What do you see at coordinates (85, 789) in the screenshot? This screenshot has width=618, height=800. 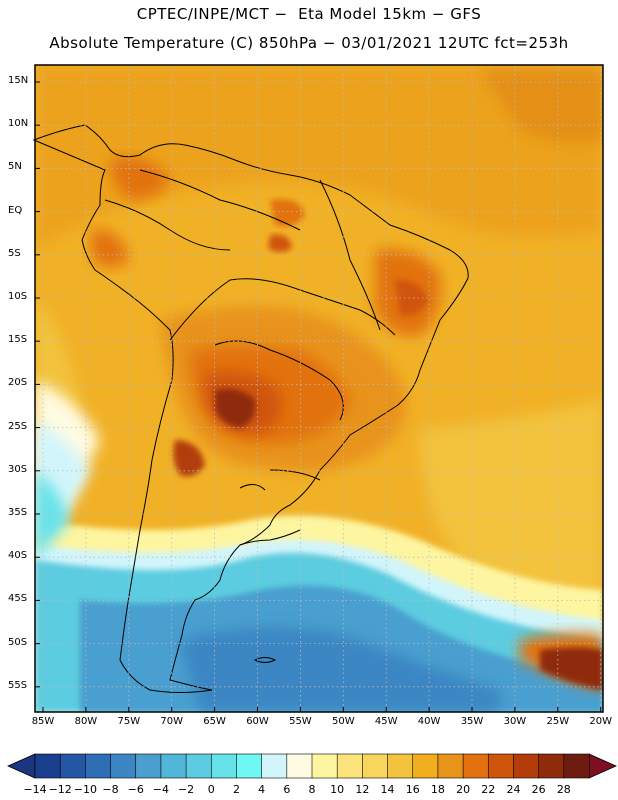 I see `colorbar-label: −10` at bounding box center [85, 789].